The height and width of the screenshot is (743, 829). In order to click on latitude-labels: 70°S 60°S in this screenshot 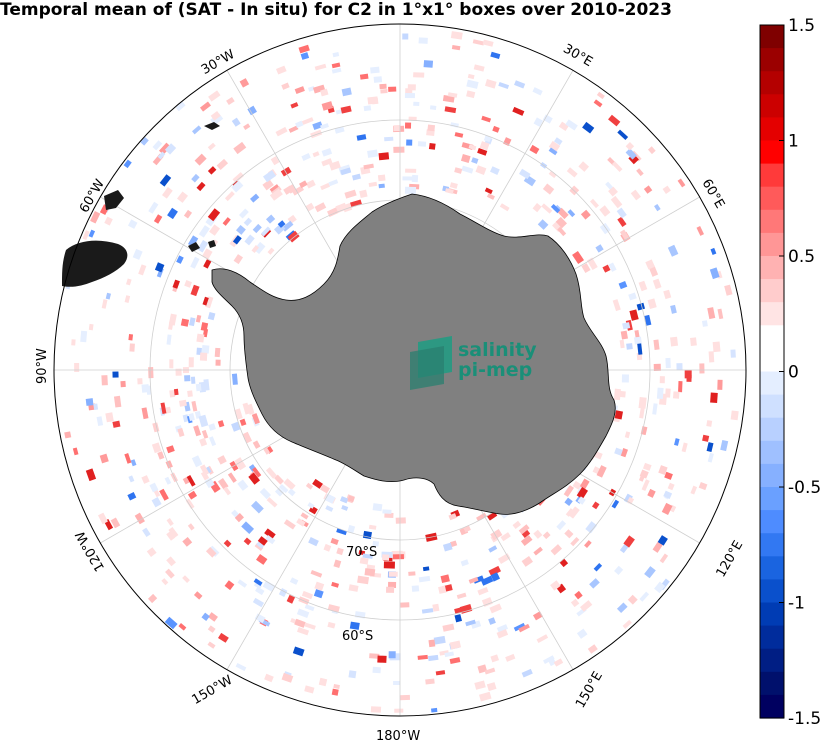, I will do `click(359, 594)`.